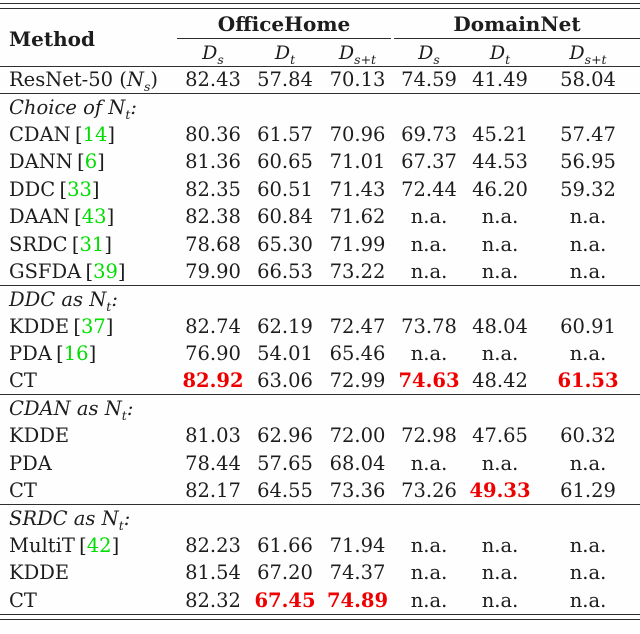 This screenshot has height=634, width=640. What do you see at coordinates (320, 616) in the screenshot?
I see `table-bottom-double-rule` at bounding box center [320, 616].